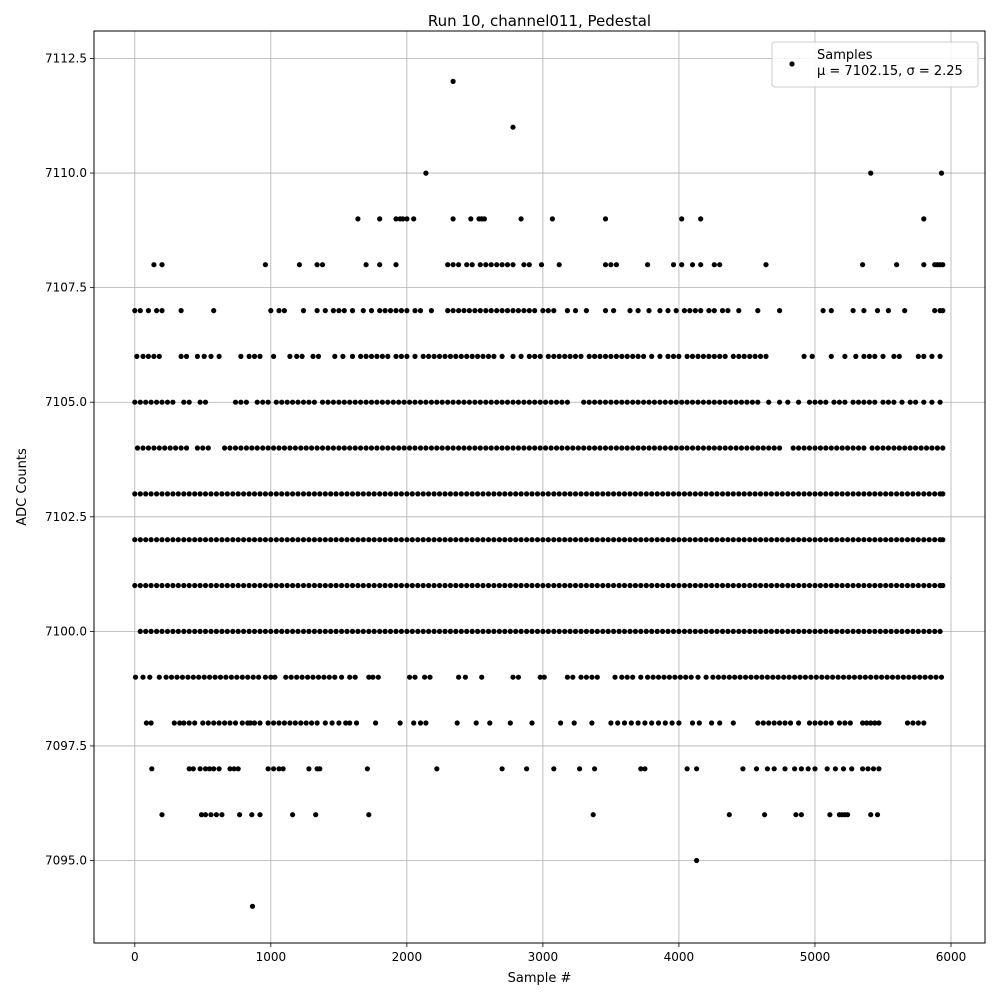  What do you see at coordinates (66, 631) in the screenshot?
I see `y-tick-label: 7100.0` at bounding box center [66, 631].